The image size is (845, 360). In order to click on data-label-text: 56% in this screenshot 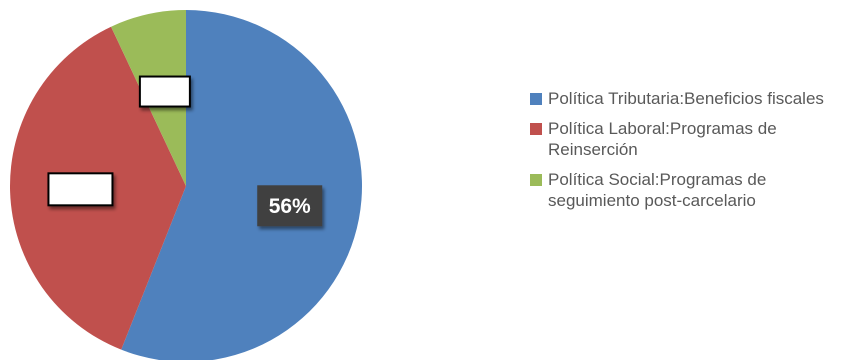, I will do `click(290, 206)`.